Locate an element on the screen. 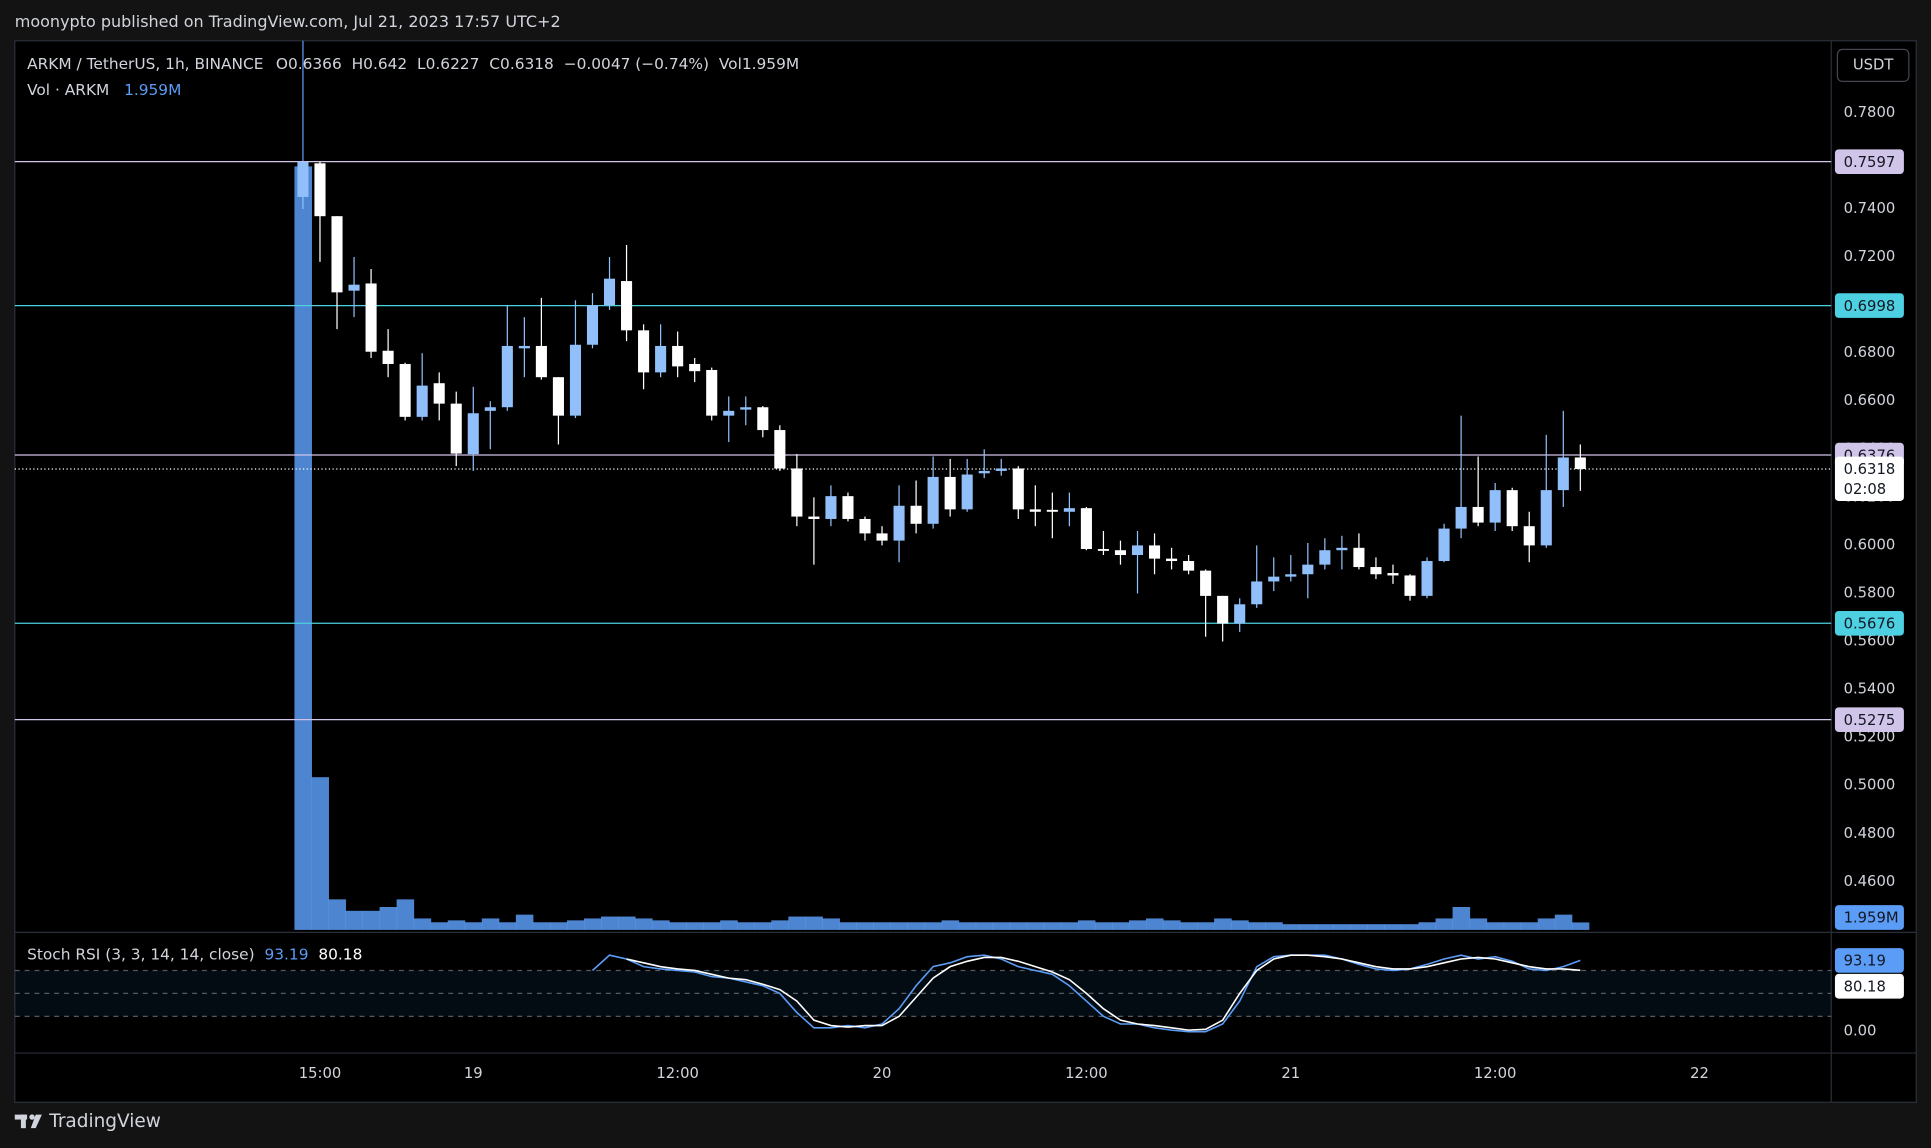 Image resolution: width=1931 pixels, height=1148 pixels. y-tick-label: 0.5600 is located at coordinates (1870, 641).